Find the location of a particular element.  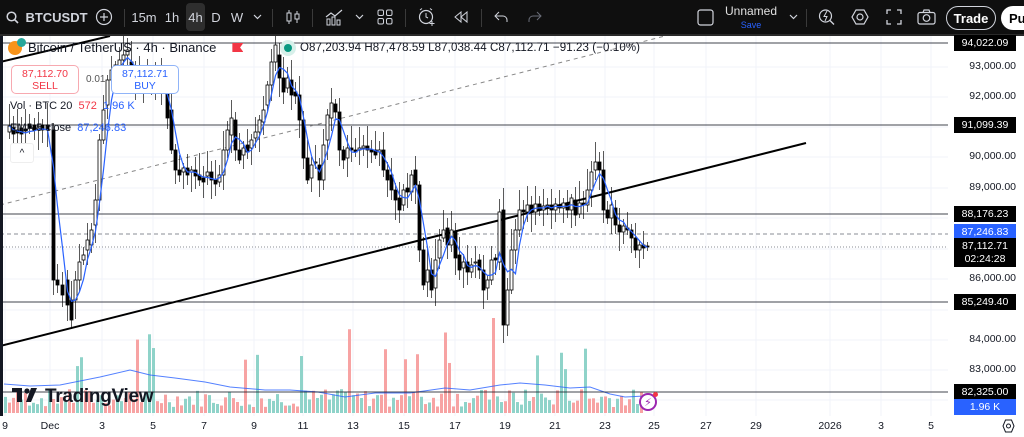

indicators-icon is located at coordinates (334, 17).